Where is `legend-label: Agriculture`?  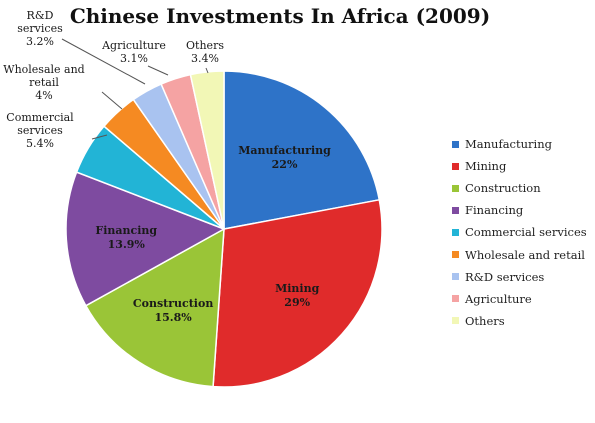
legend-label: Agriculture is located at coordinates (498, 298).